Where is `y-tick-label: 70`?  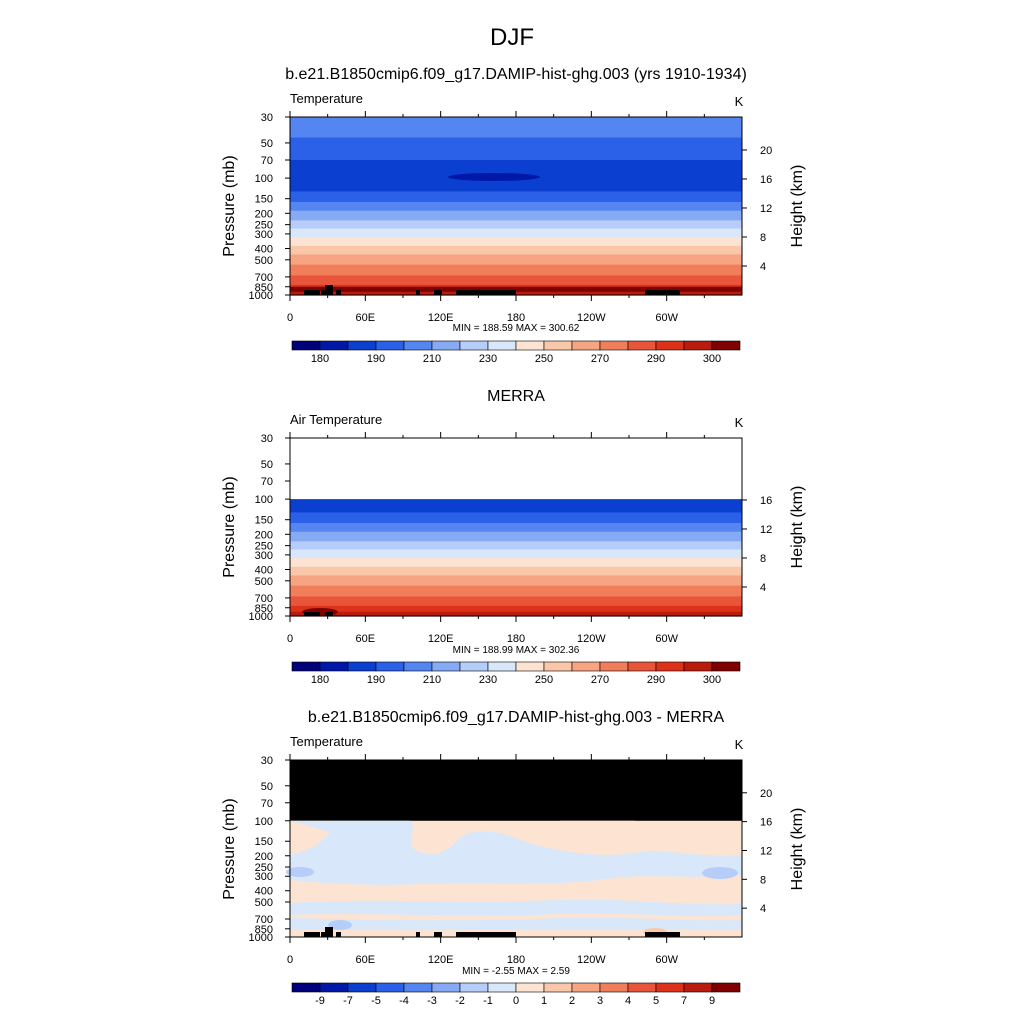
y-tick-label: 70 is located at coordinates (267, 161).